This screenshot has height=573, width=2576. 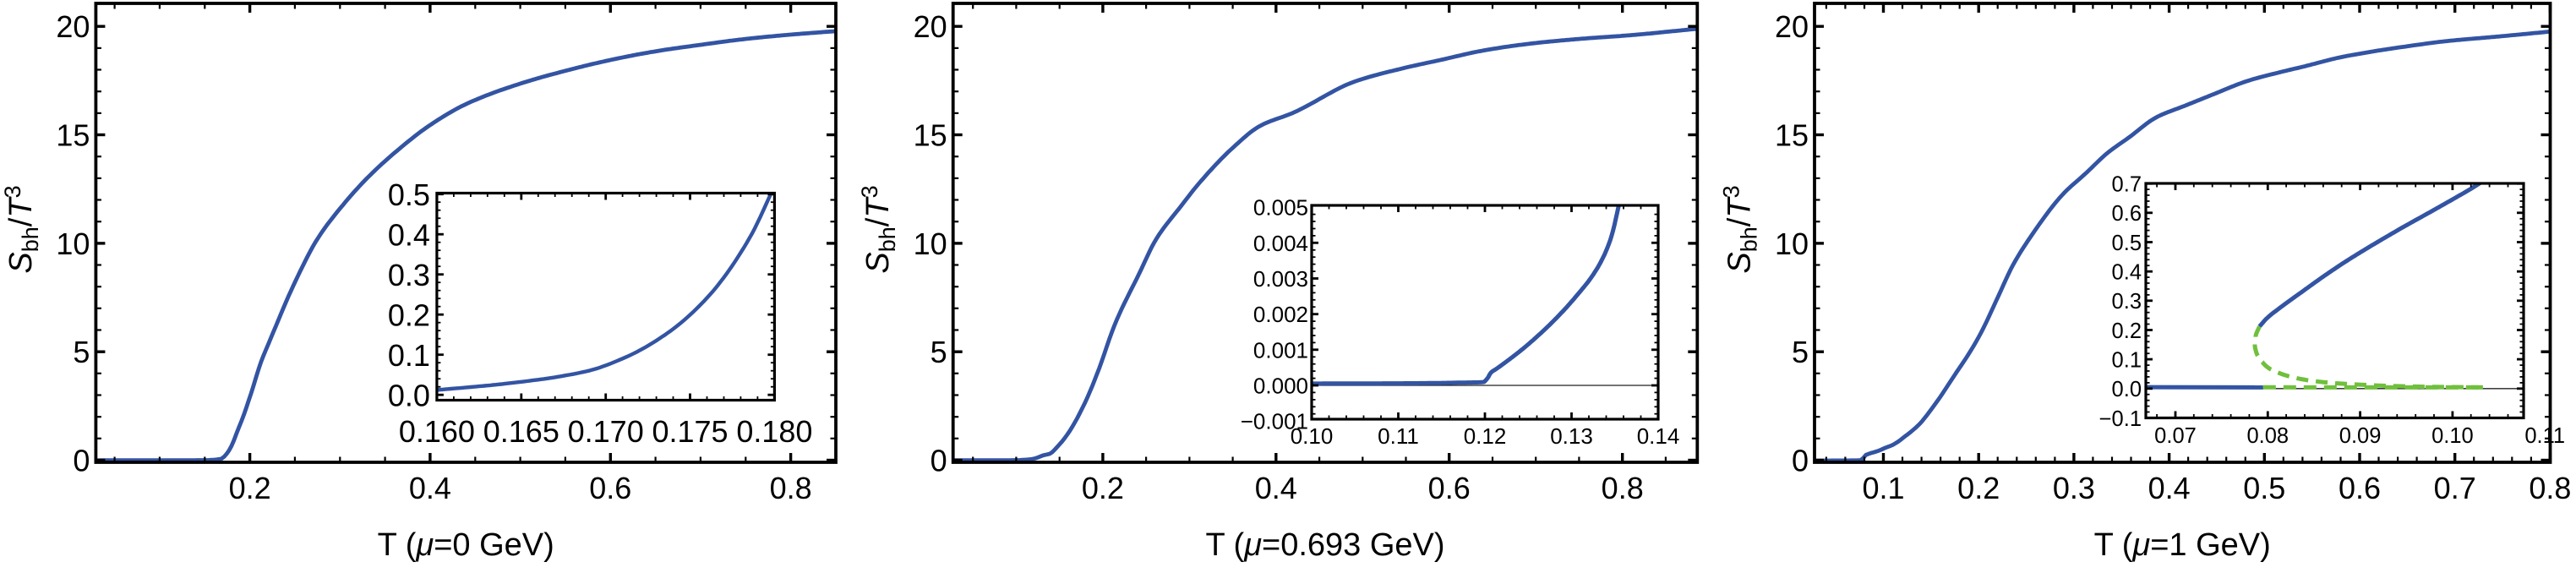 I want to click on svg-text: 0.001, so click(x=1280, y=350).